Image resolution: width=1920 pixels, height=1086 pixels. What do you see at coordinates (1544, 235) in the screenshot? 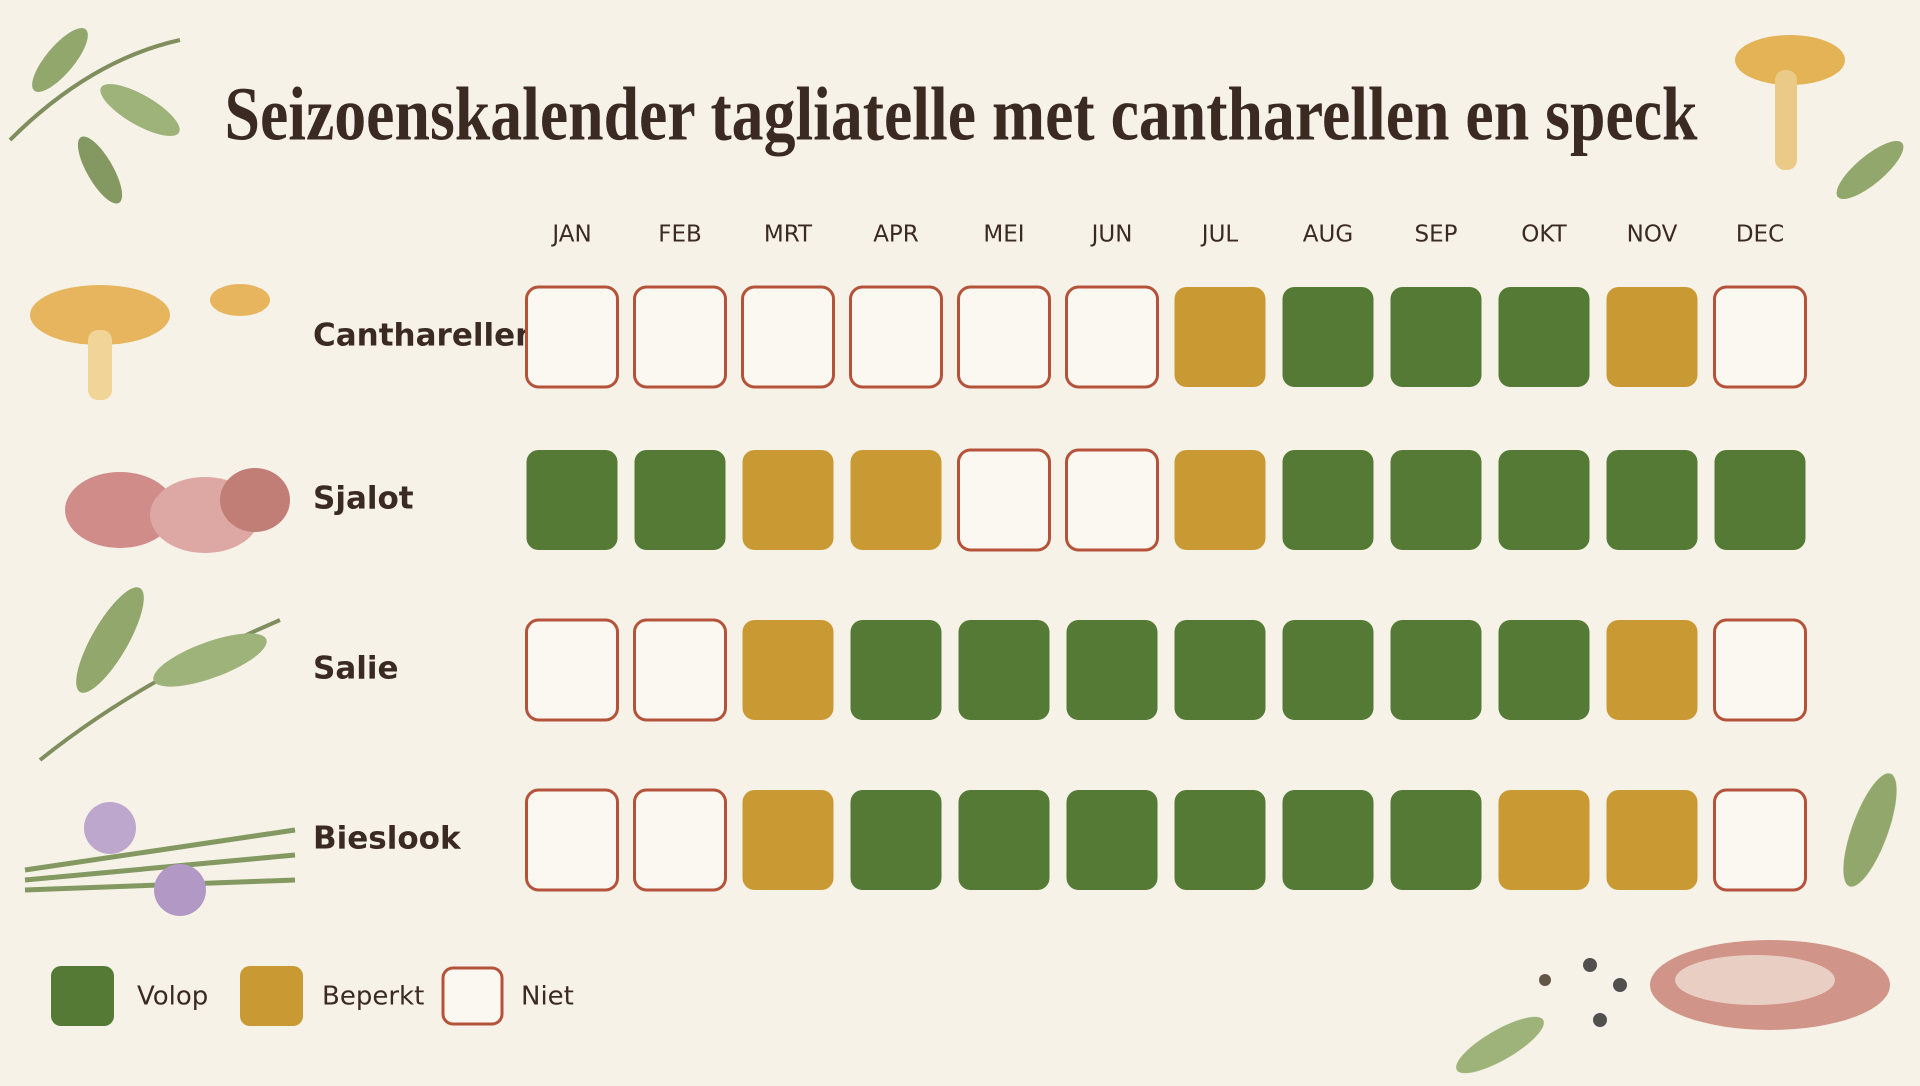
I see `month-label: OKT` at bounding box center [1544, 235].